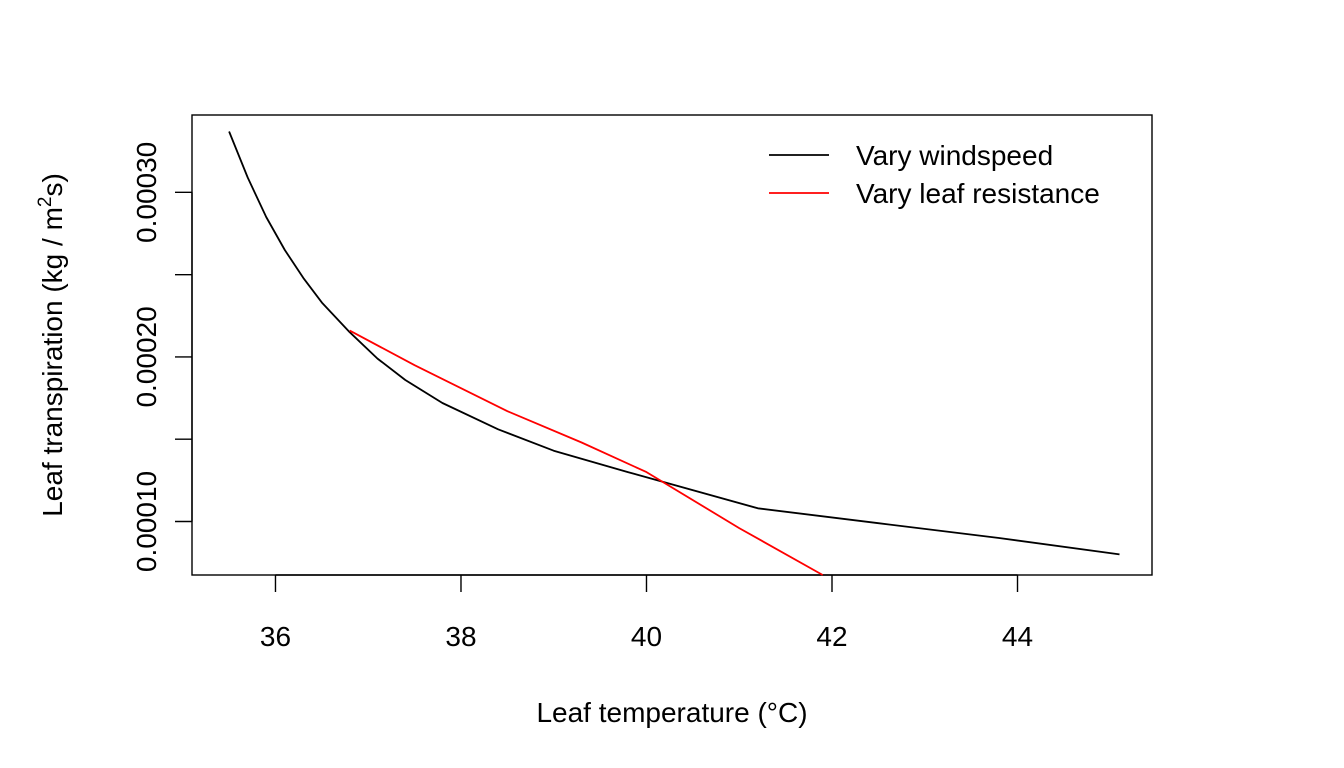 This screenshot has width=1344, height=768. What do you see at coordinates (646, 613) in the screenshot?
I see `x-axis: 36 38 40 42 44` at bounding box center [646, 613].